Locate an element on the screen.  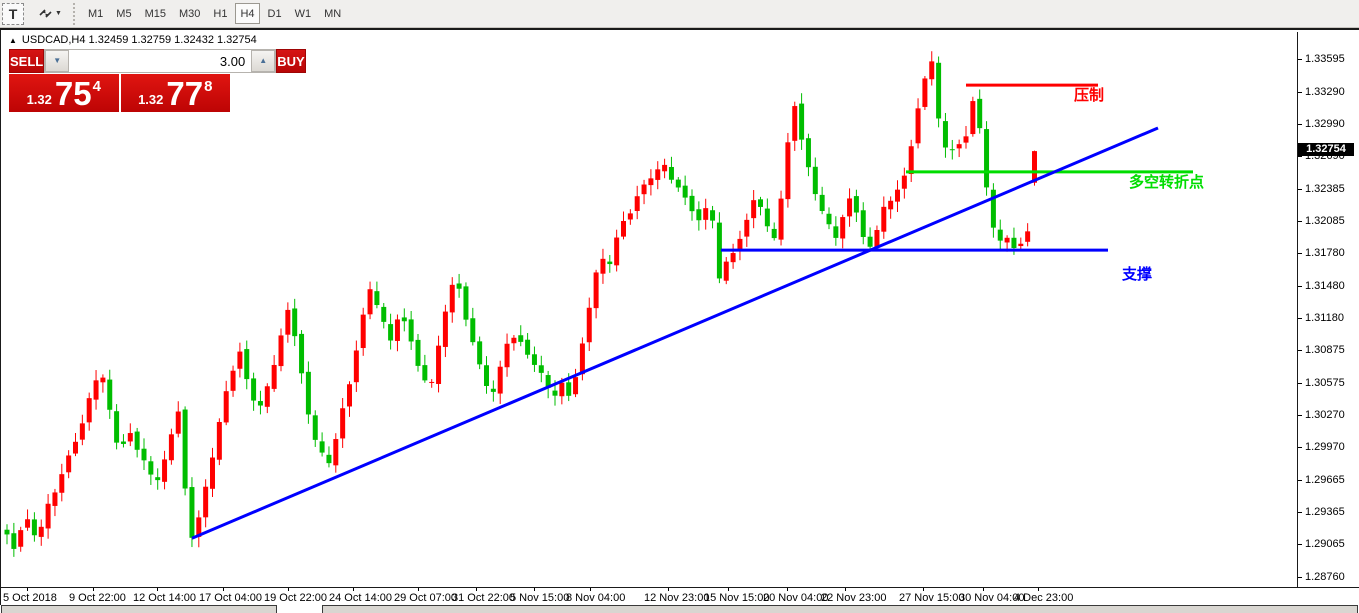
volume-stepper: ▼ ▲ is located at coordinates (160, 61).